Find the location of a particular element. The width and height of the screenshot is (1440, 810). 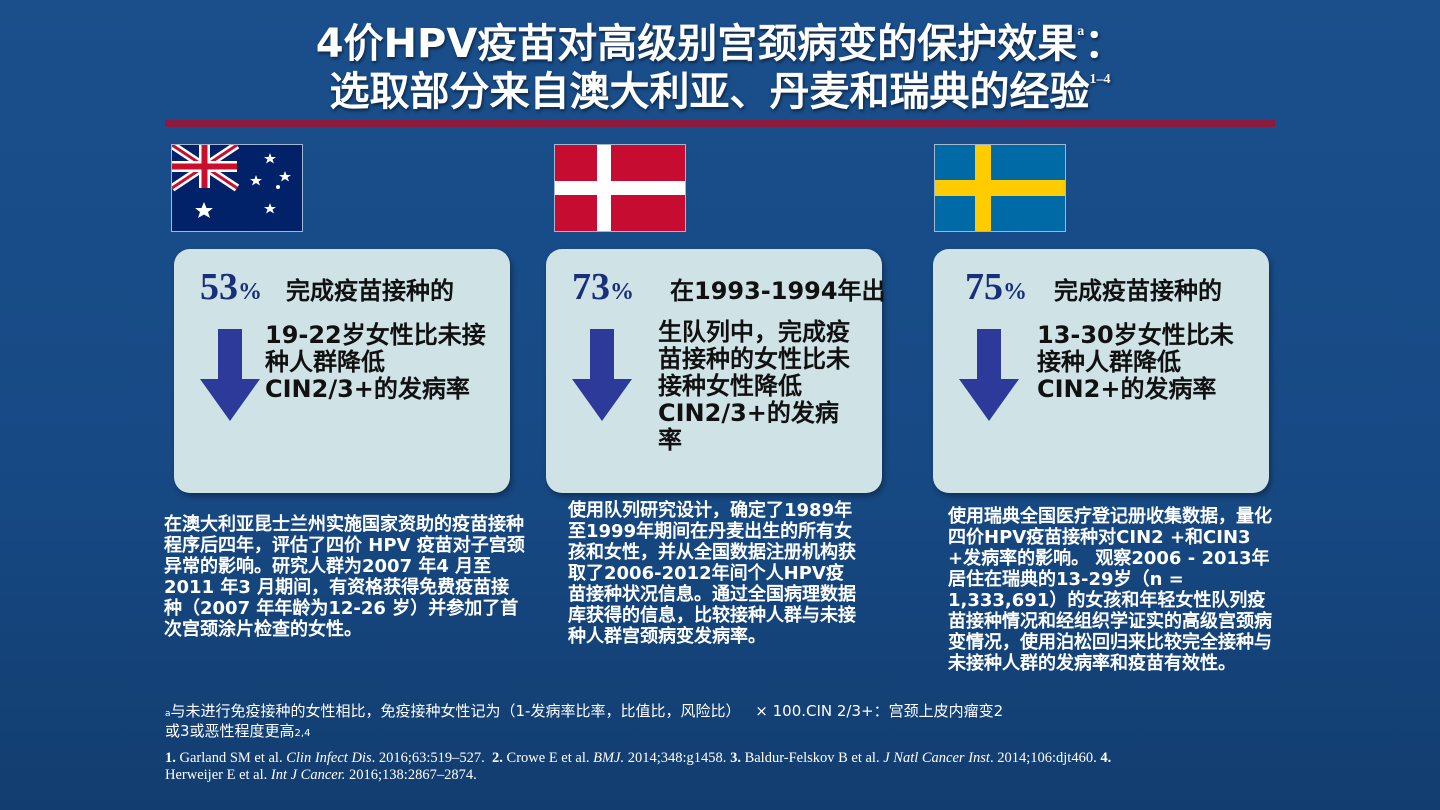

sweden-card: 75% 完成疫苗接种的 13-30岁女性比未接种人群降低CIN2+的发病率 is located at coordinates (1101, 371).